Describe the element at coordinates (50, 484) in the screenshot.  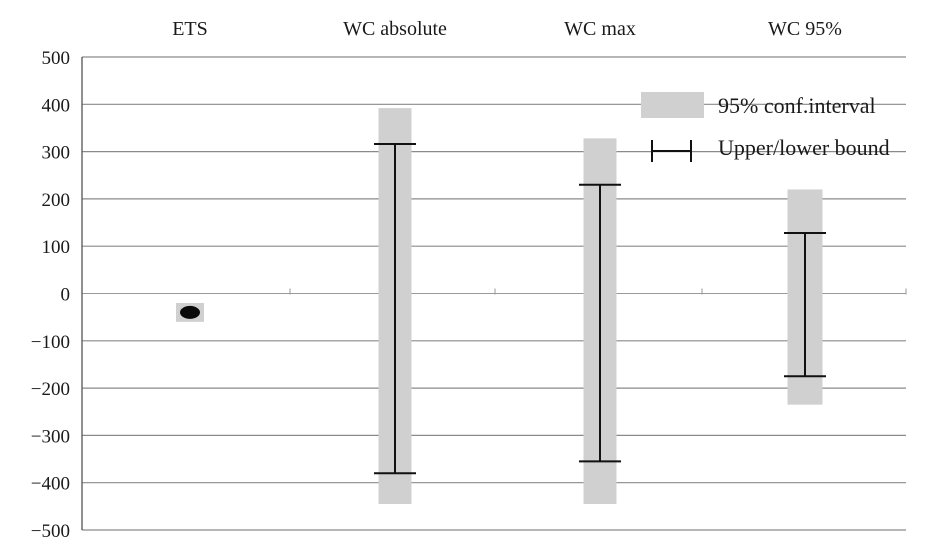
I see `y-tick-label: −400` at that location.